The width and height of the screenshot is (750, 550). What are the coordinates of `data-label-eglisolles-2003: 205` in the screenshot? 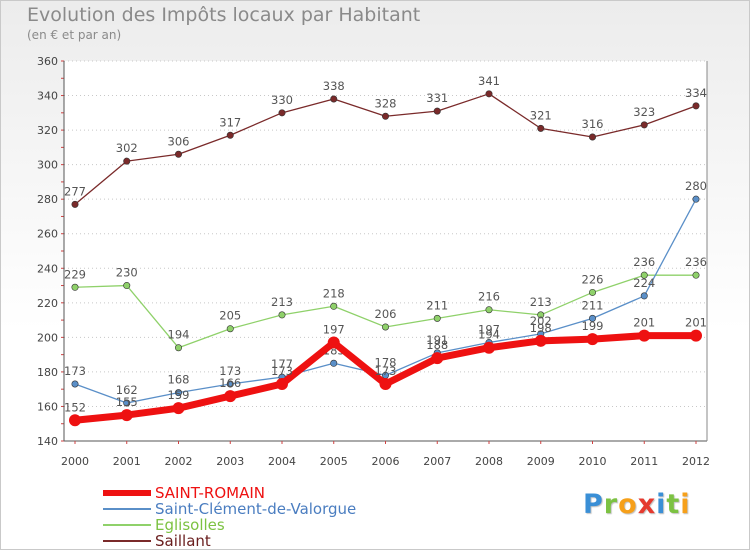 It's located at (230, 316).